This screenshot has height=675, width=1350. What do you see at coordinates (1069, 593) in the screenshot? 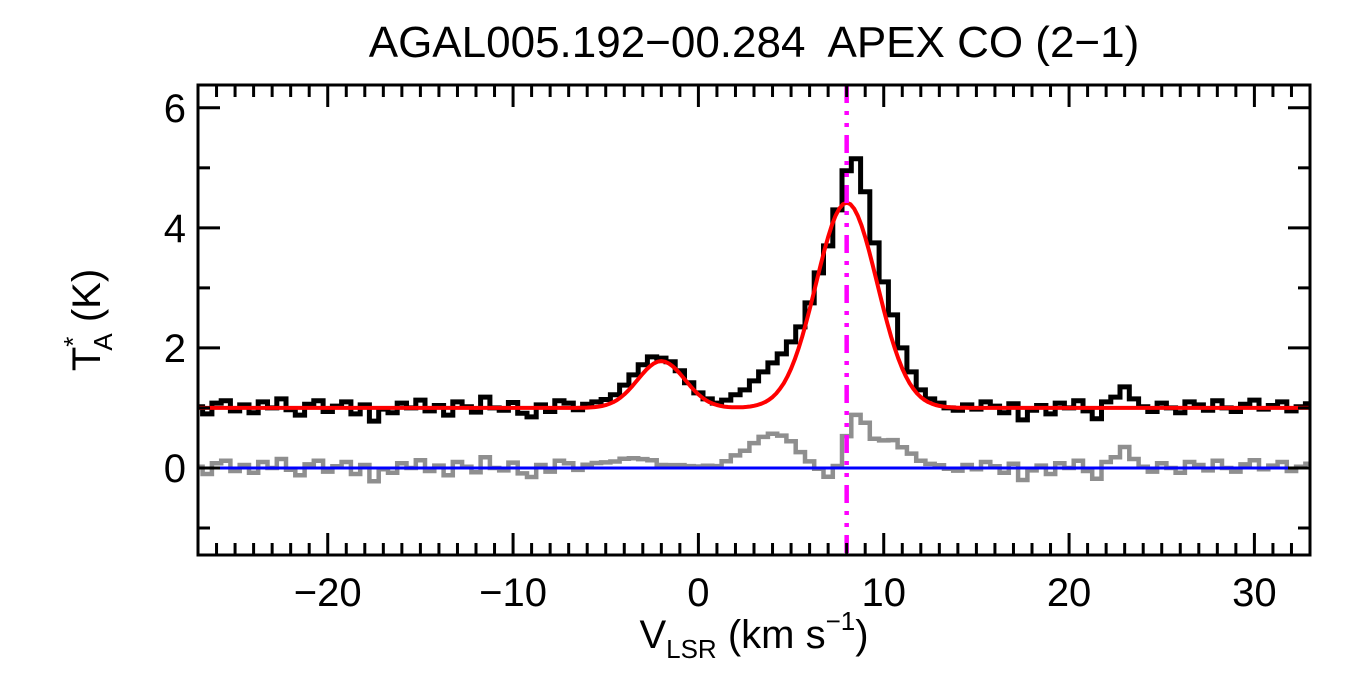
I see `x-tick-label: 20` at bounding box center [1069, 593].